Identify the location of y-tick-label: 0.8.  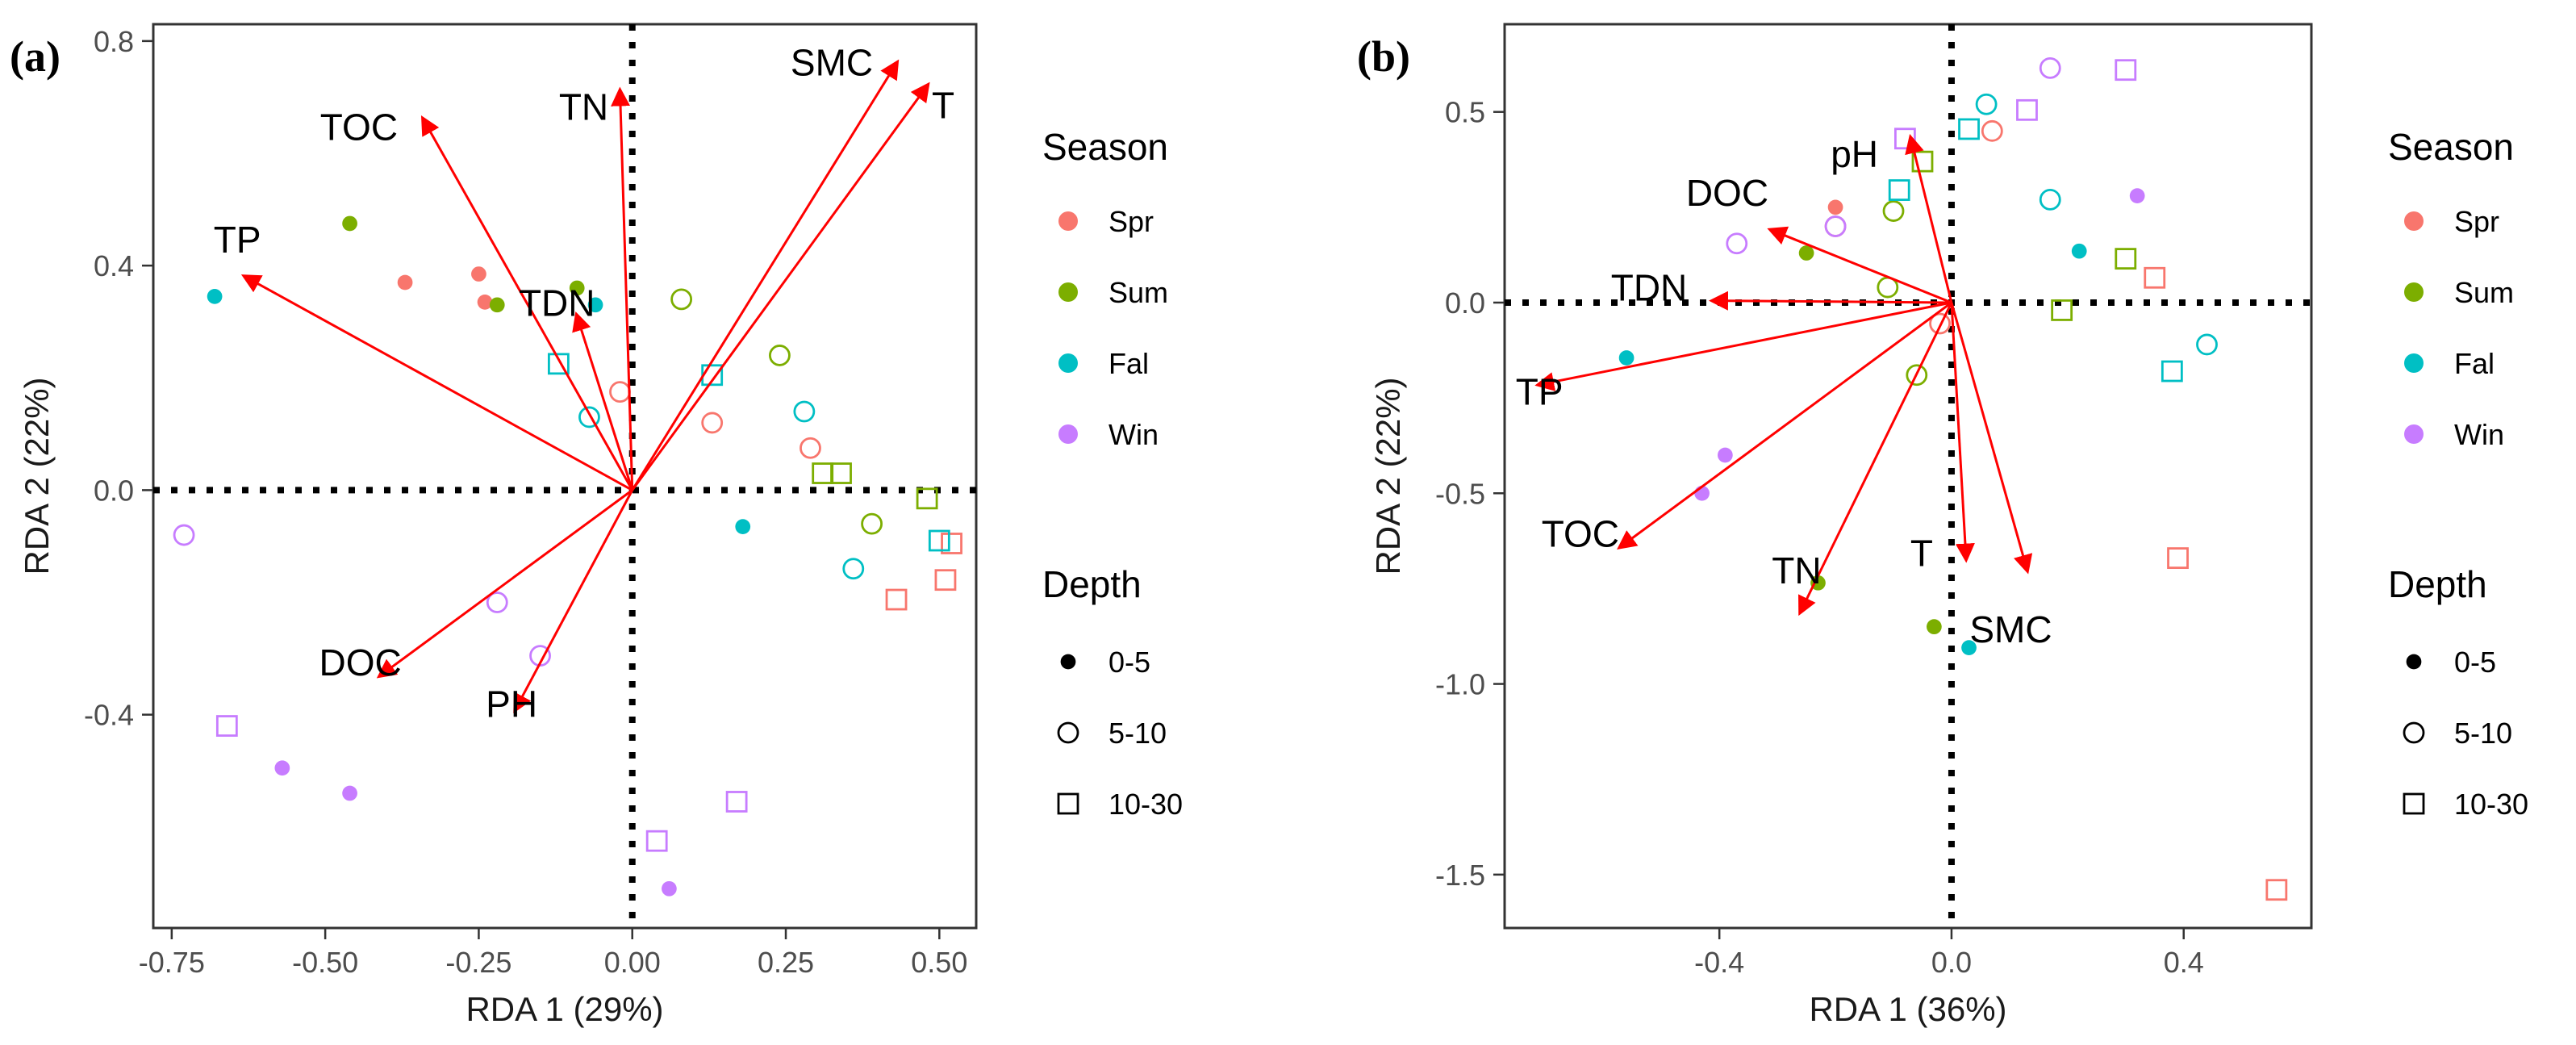
(114, 41).